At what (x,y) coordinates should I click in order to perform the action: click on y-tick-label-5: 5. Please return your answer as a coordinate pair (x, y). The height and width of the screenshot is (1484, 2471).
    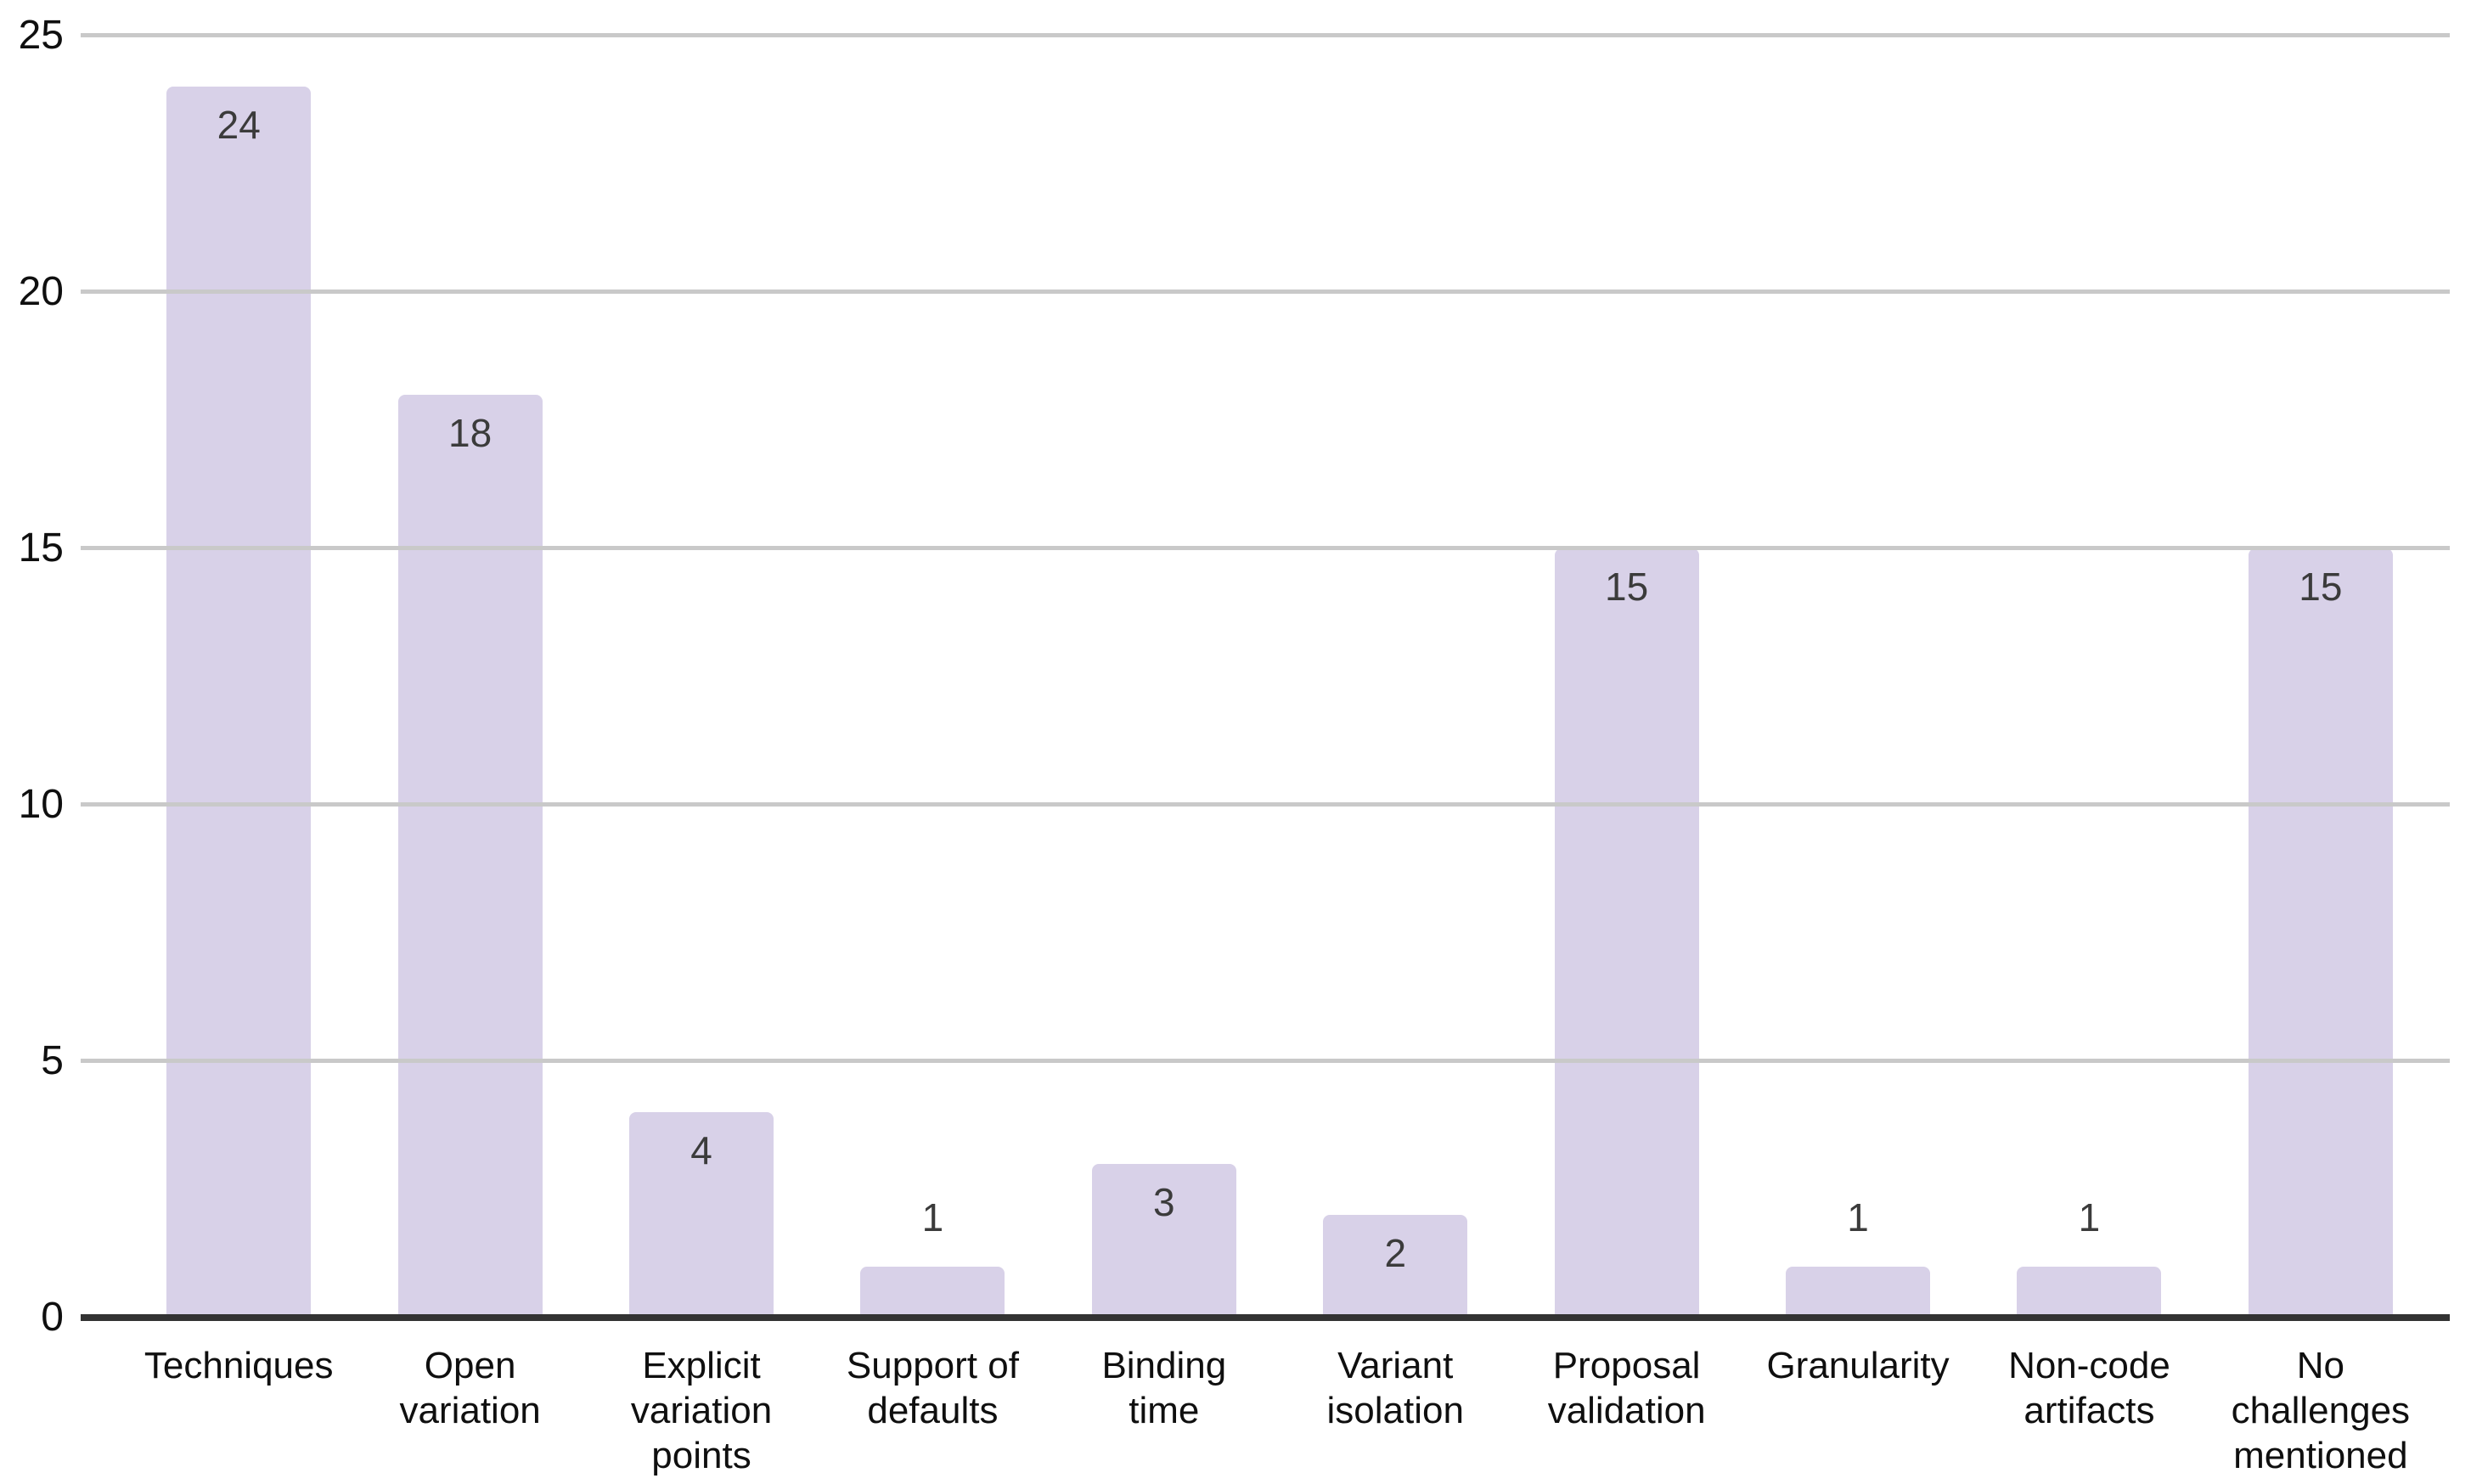
    Looking at the image, I should click on (52, 1060).